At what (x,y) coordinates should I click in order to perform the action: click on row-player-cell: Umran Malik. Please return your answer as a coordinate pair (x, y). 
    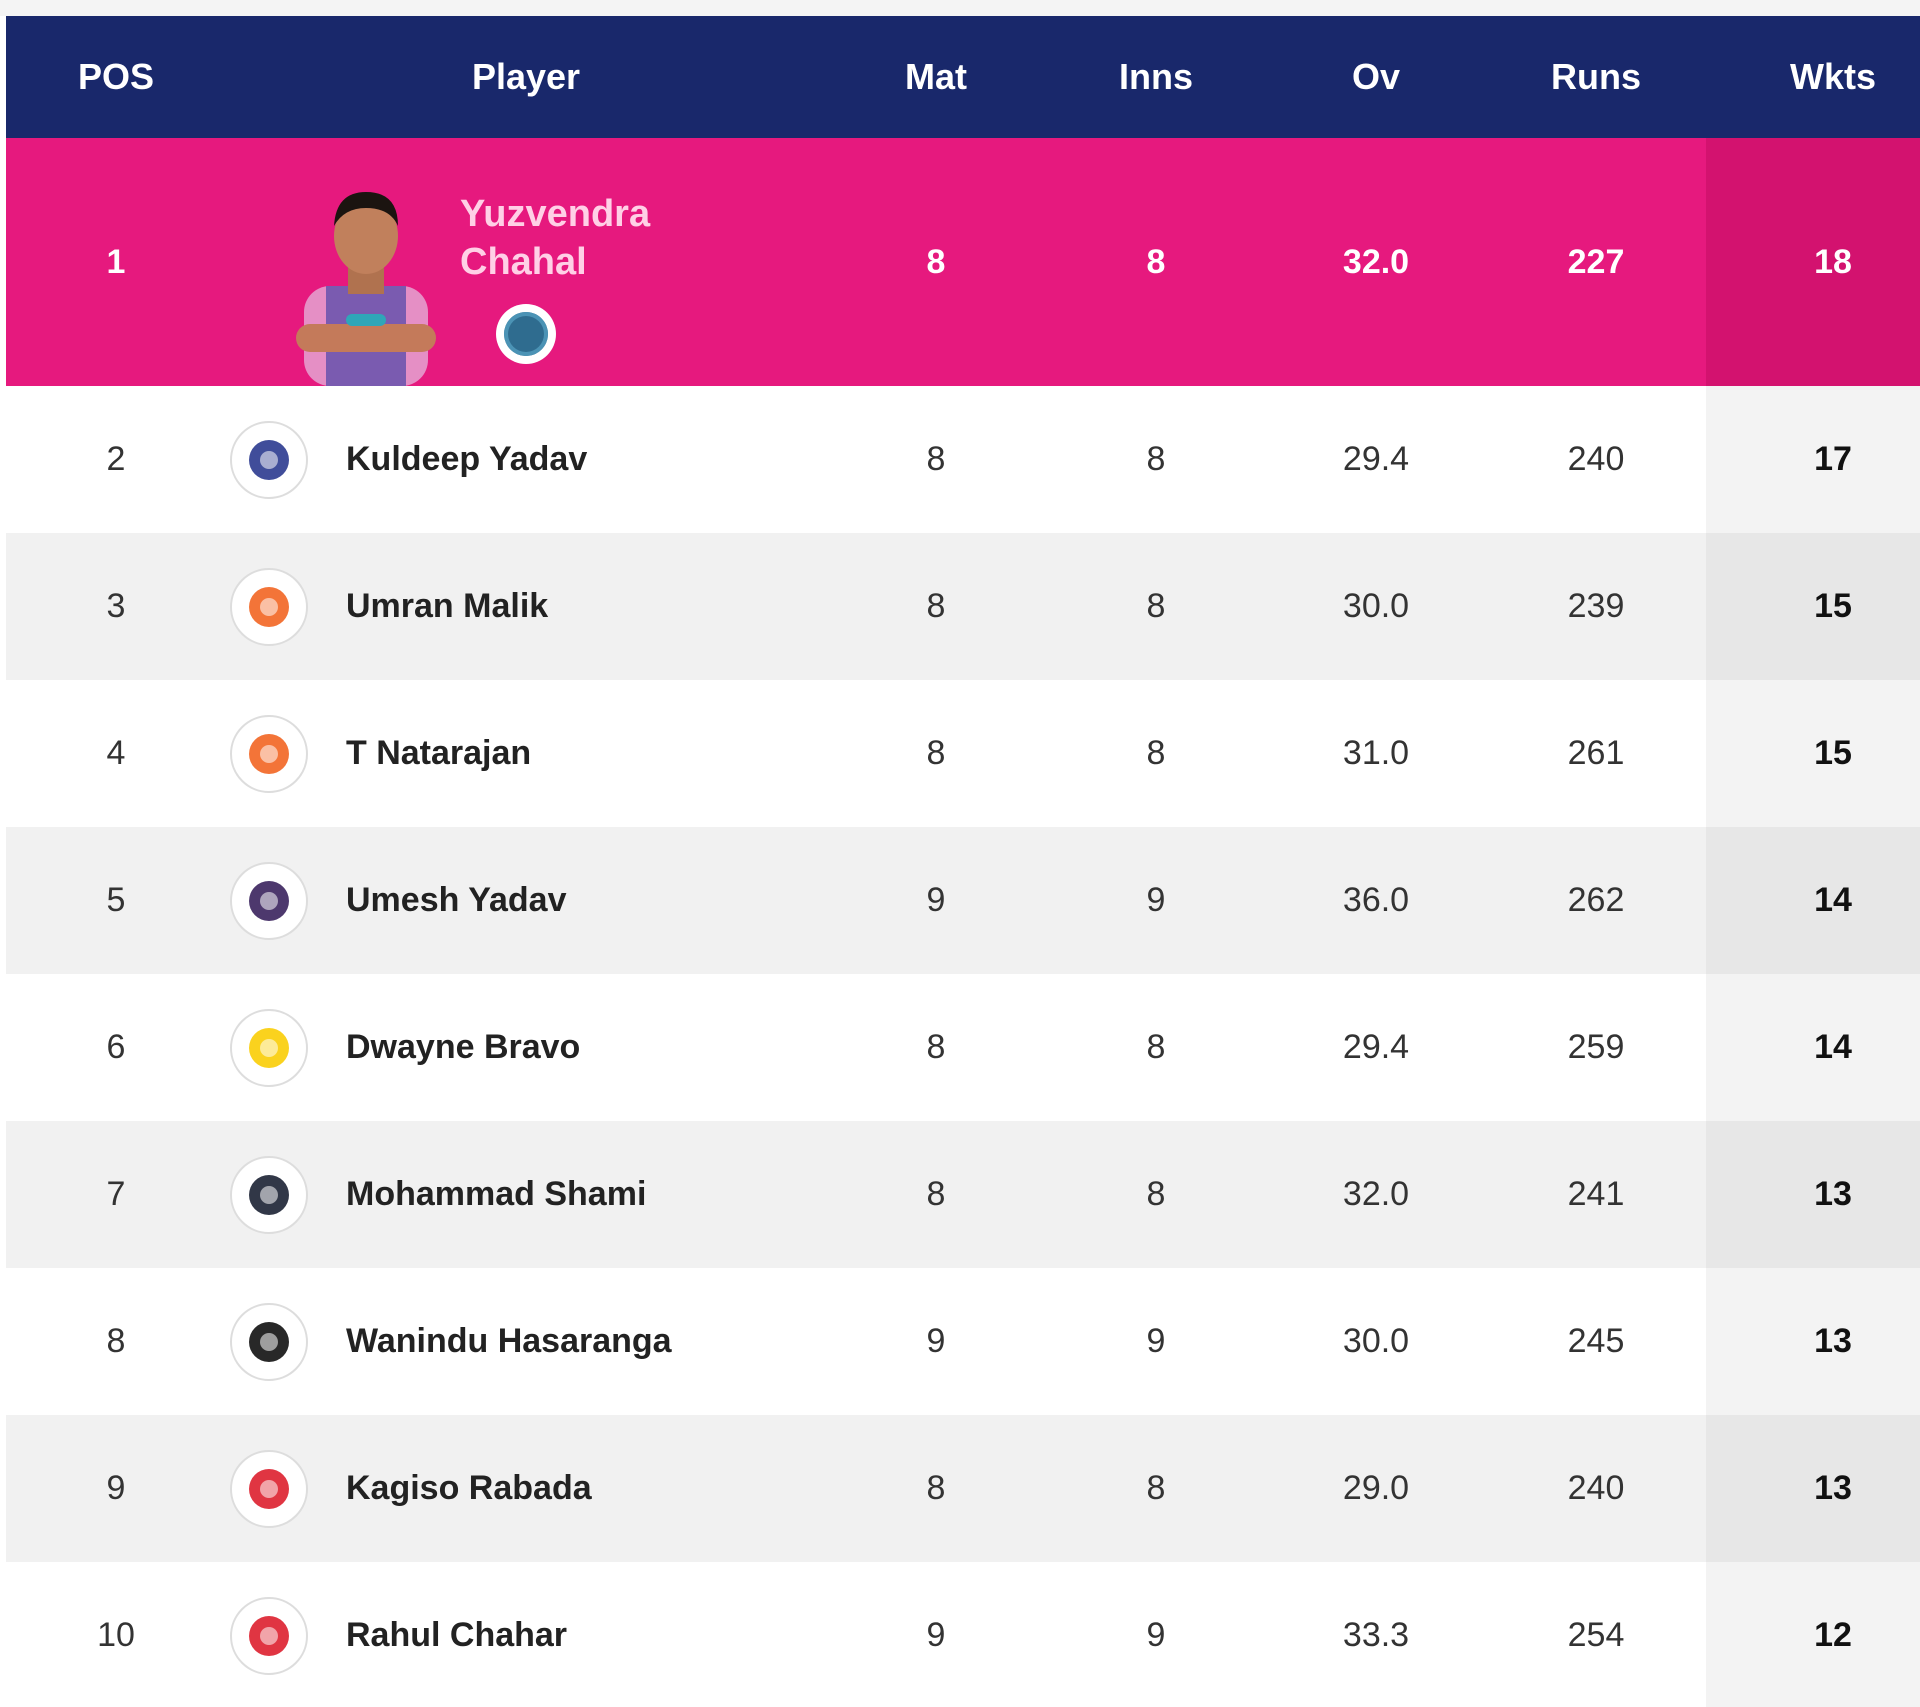
    Looking at the image, I should click on (526, 606).